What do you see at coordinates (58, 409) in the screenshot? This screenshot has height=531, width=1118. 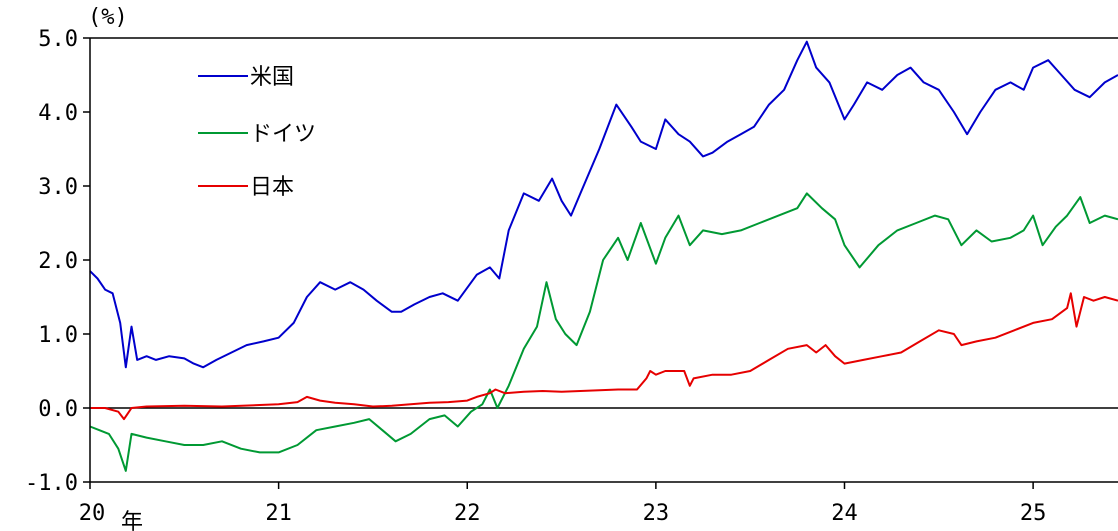 I see `y-tick-label: 0.0` at bounding box center [58, 409].